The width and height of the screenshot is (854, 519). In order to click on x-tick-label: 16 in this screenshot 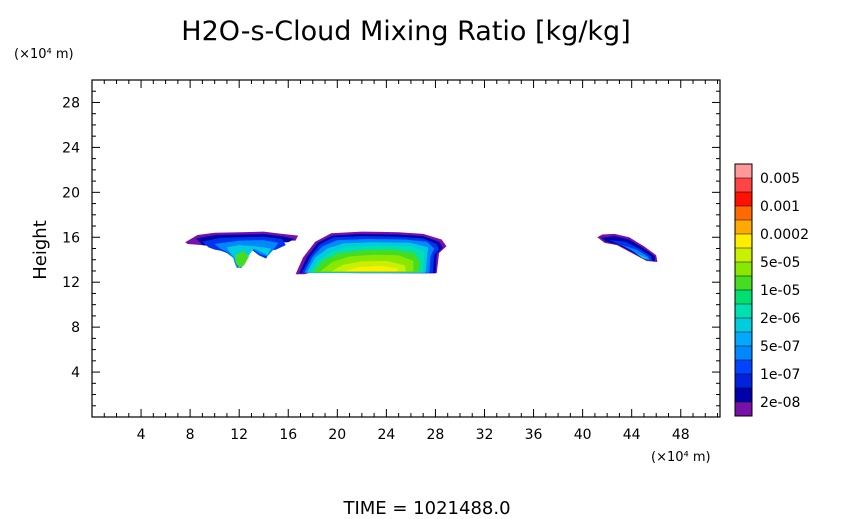, I will do `click(288, 435)`.